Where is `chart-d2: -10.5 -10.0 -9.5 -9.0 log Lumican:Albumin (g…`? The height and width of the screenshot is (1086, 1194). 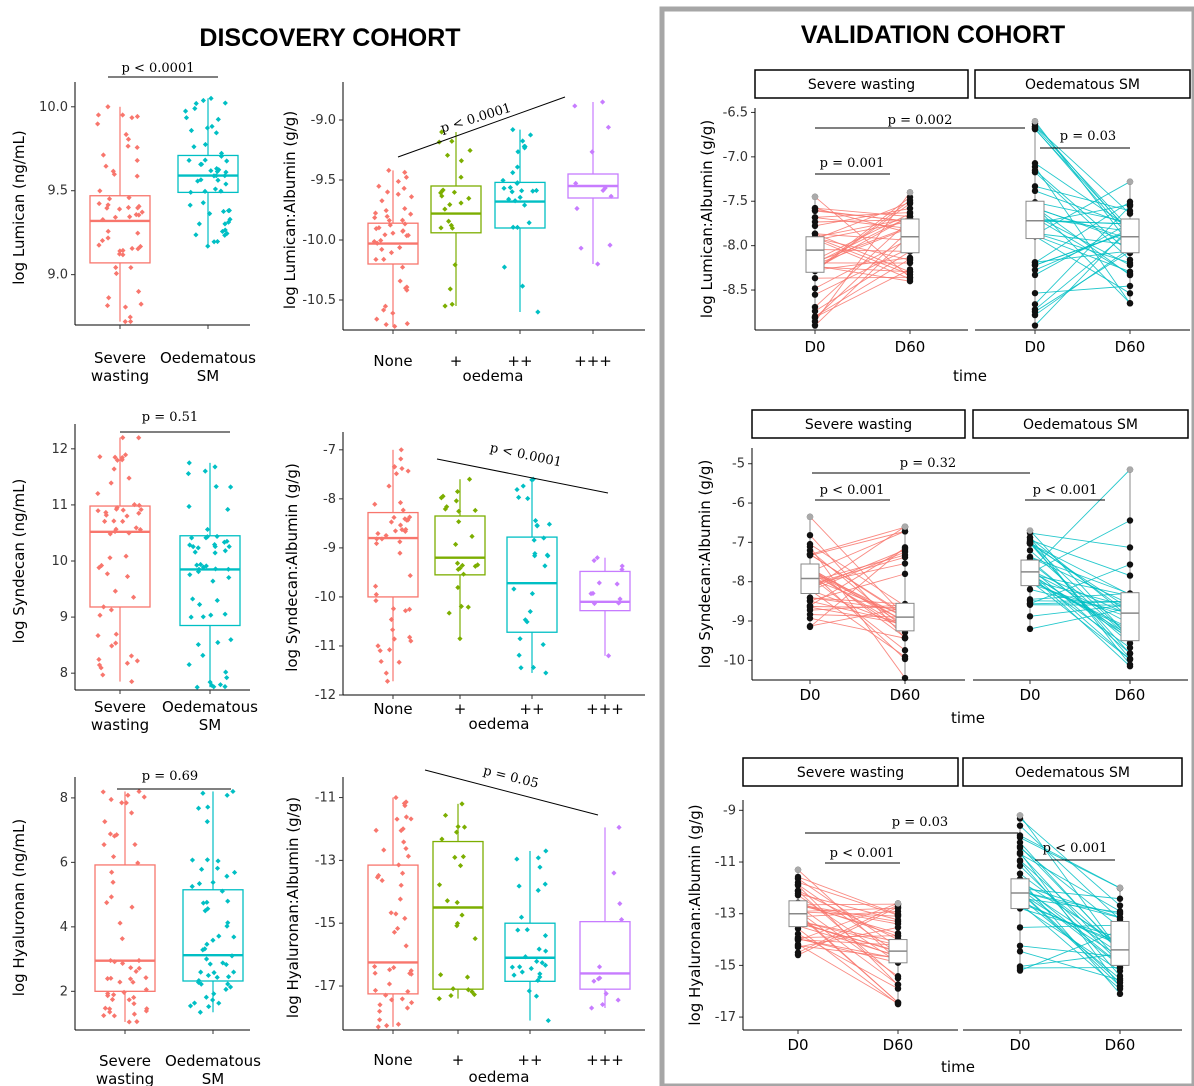
chart-d2: -10.5 -10.0 -9.5 -9.0 log Lumican:Albumin (g… is located at coordinates (463, 233).